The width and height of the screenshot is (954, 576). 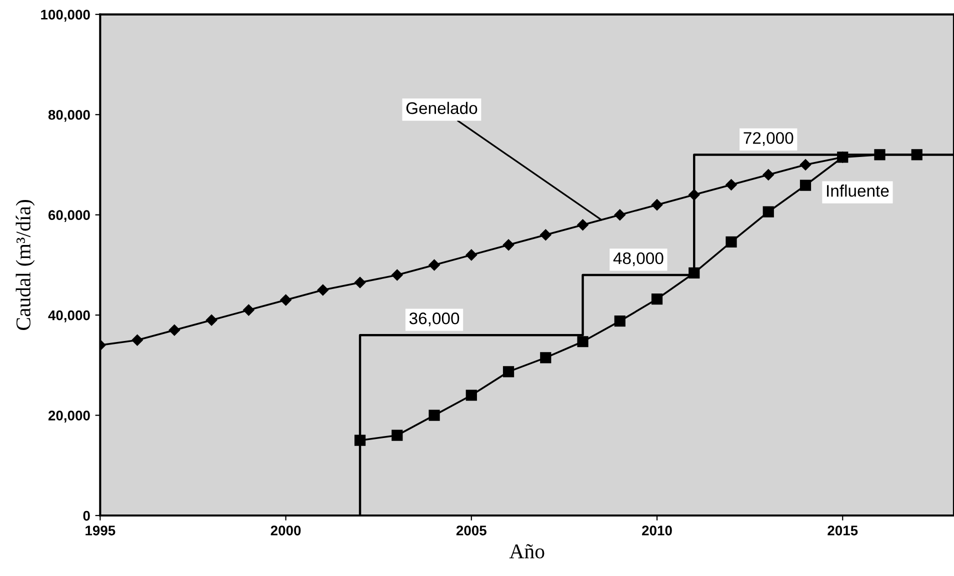 What do you see at coordinates (69, 416) in the screenshot?
I see `y-tick-label: 20,000` at bounding box center [69, 416].